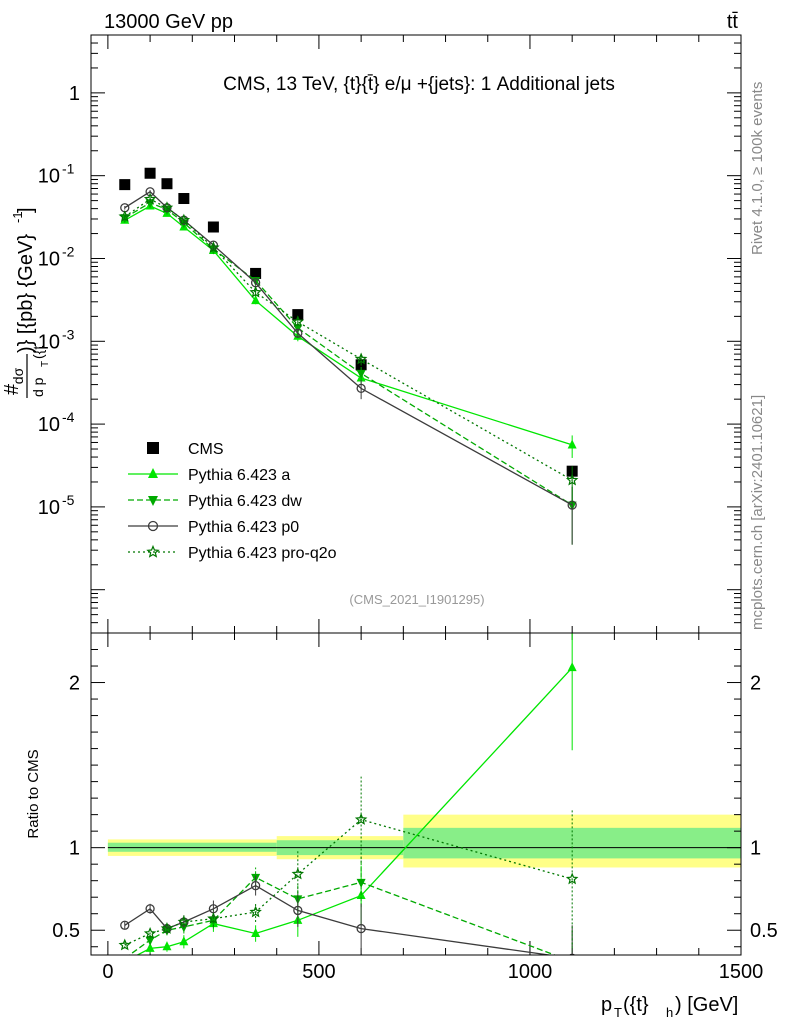  I want to click on main-series-pythia-6-423-a, so click(348, 329).